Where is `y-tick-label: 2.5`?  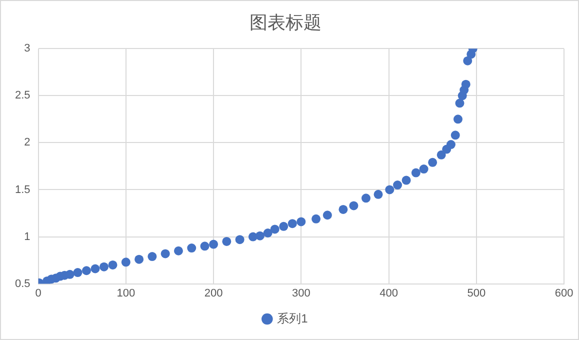 y-tick-label: 2.5 is located at coordinates (22, 96).